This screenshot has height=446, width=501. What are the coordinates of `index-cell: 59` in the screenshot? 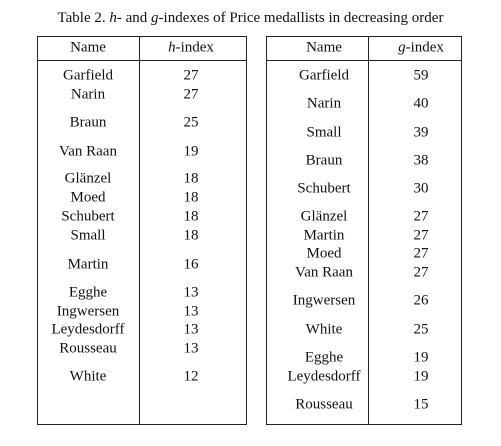 It's located at (421, 75).